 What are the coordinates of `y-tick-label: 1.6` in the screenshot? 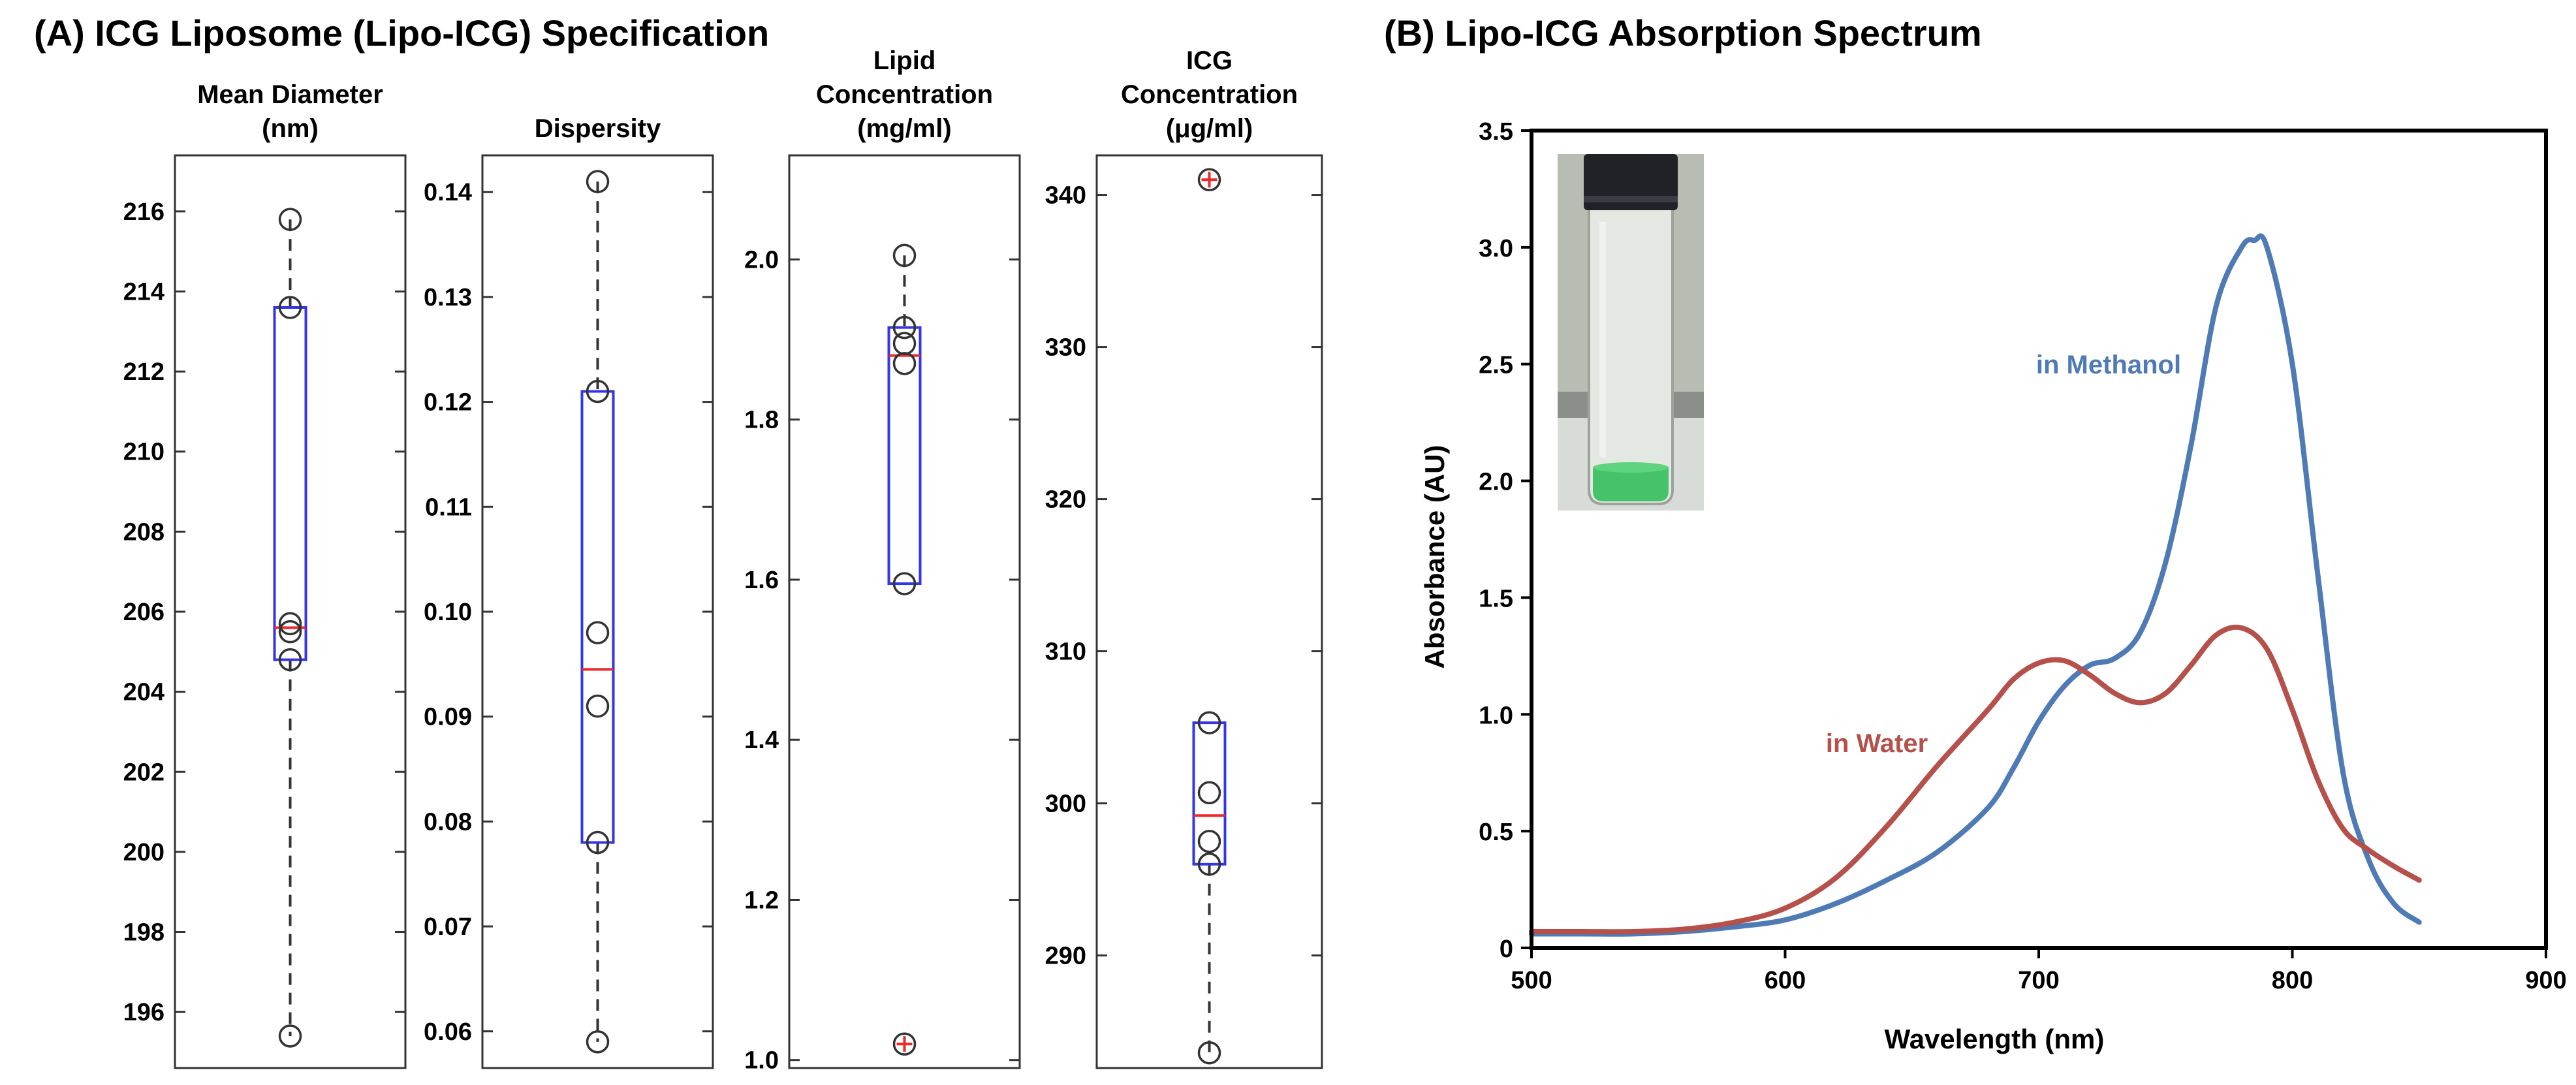 It's located at (761, 580).